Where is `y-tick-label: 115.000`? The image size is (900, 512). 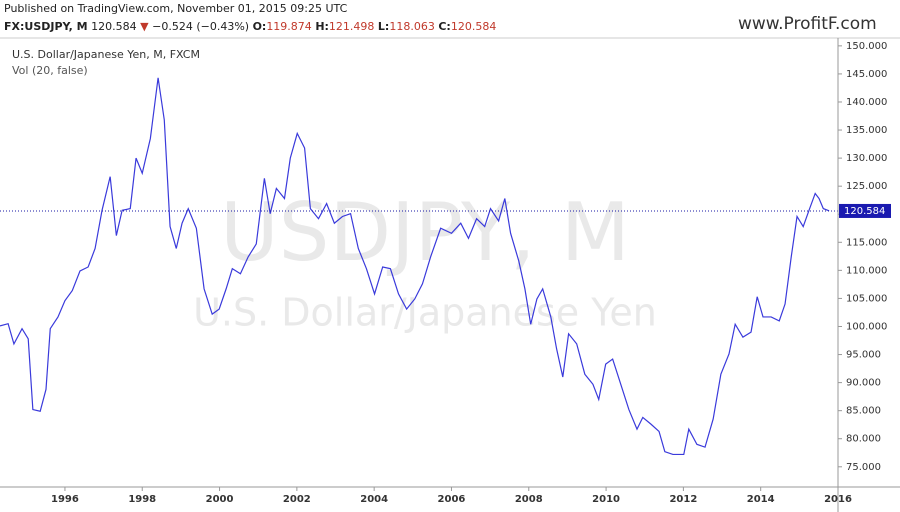 y-tick-label: 115.000 is located at coordinates (866, 242).